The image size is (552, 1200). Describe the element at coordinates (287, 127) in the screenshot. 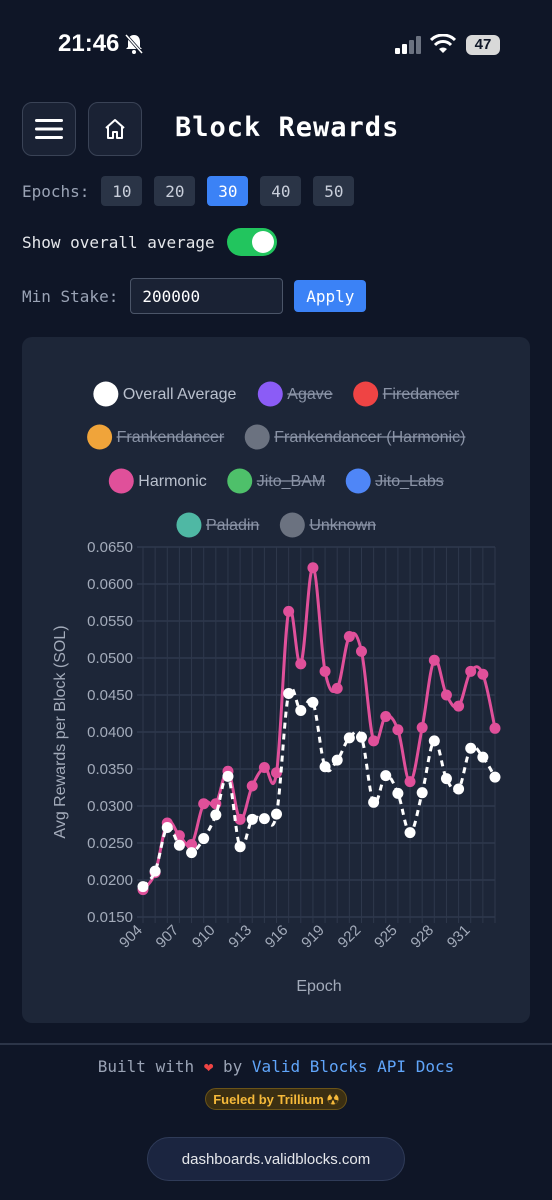

I see `page-title: Block Rewards` at that location.